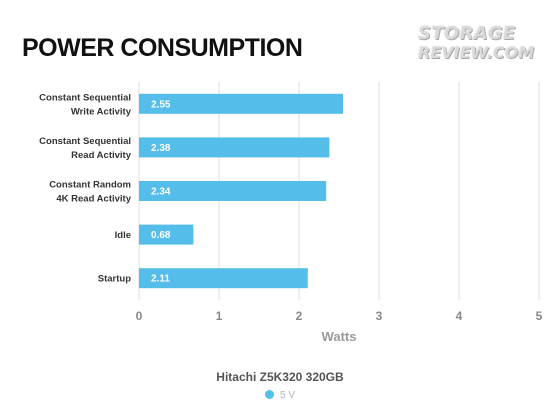  I want to click on bar-value-label-0: 2.55, so click(161, 104).